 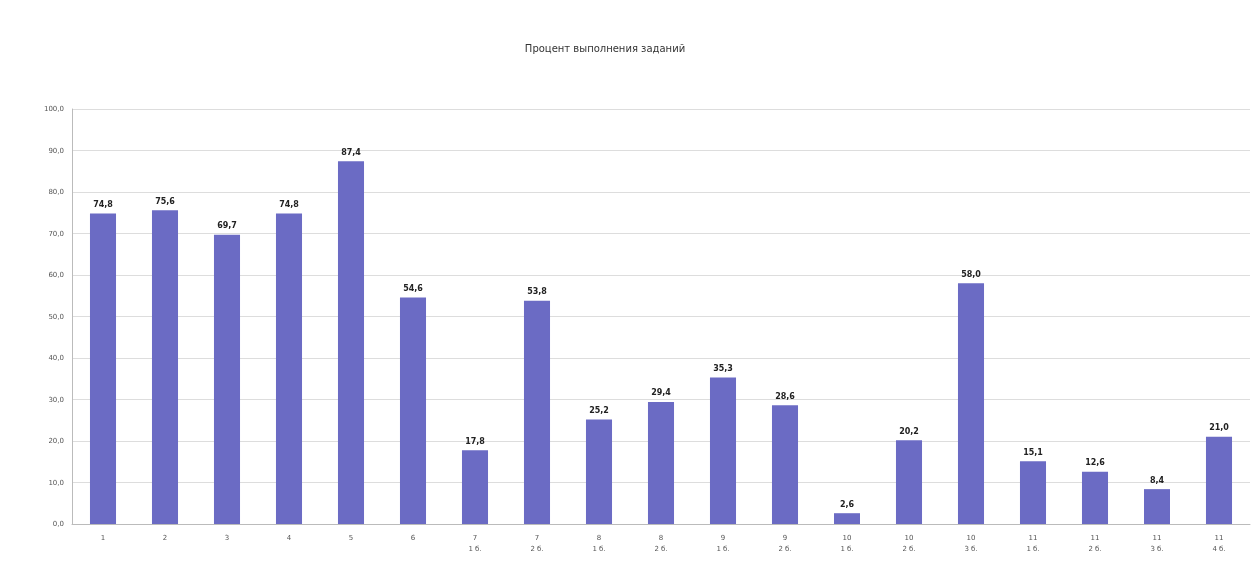 What do you see at coordinates (351, 152) in the screenshot?
I see `data-label: 87,4` at bounding box center [351, 152].